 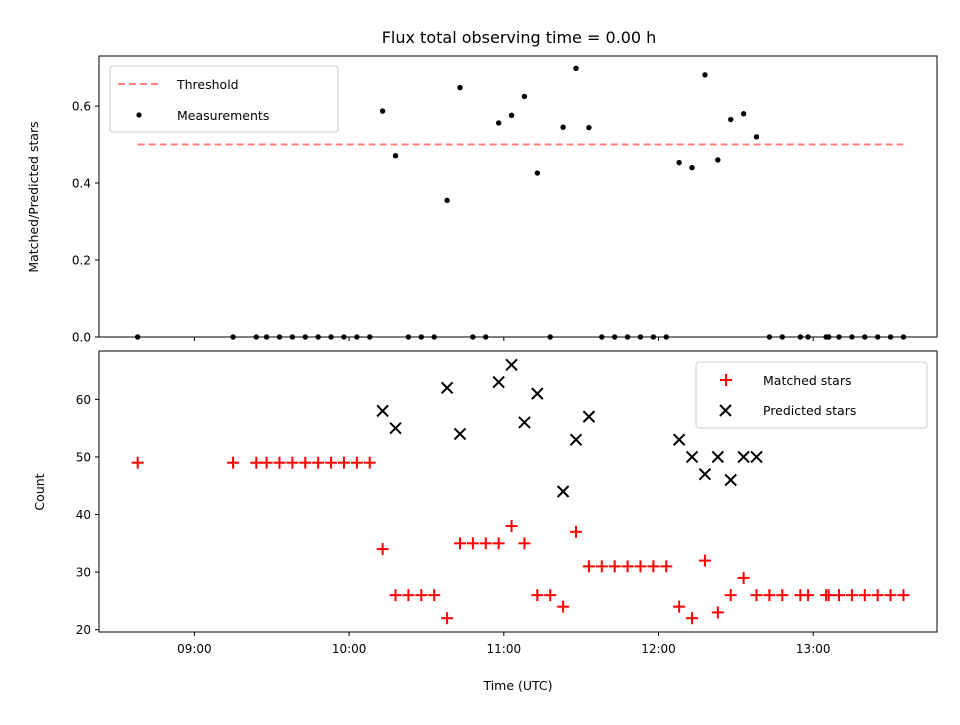 I want to click on bottom-x-tick-label: 09:00, so click(x=194, y=649).